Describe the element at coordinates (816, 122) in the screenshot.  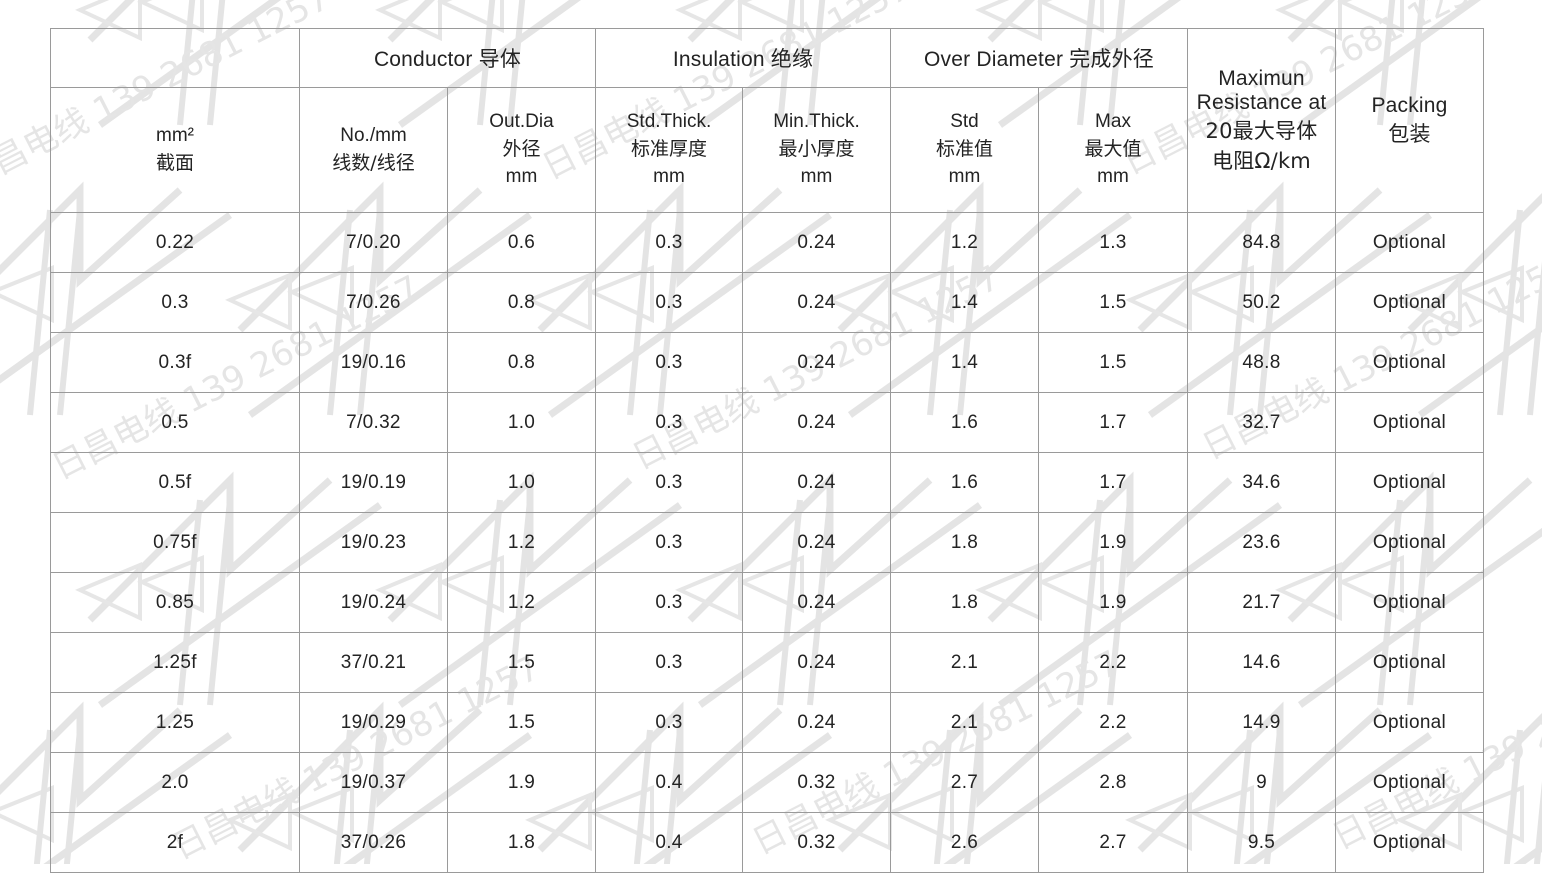
I see `column-header-min-thick-line1: Min.Thick.` at that location.